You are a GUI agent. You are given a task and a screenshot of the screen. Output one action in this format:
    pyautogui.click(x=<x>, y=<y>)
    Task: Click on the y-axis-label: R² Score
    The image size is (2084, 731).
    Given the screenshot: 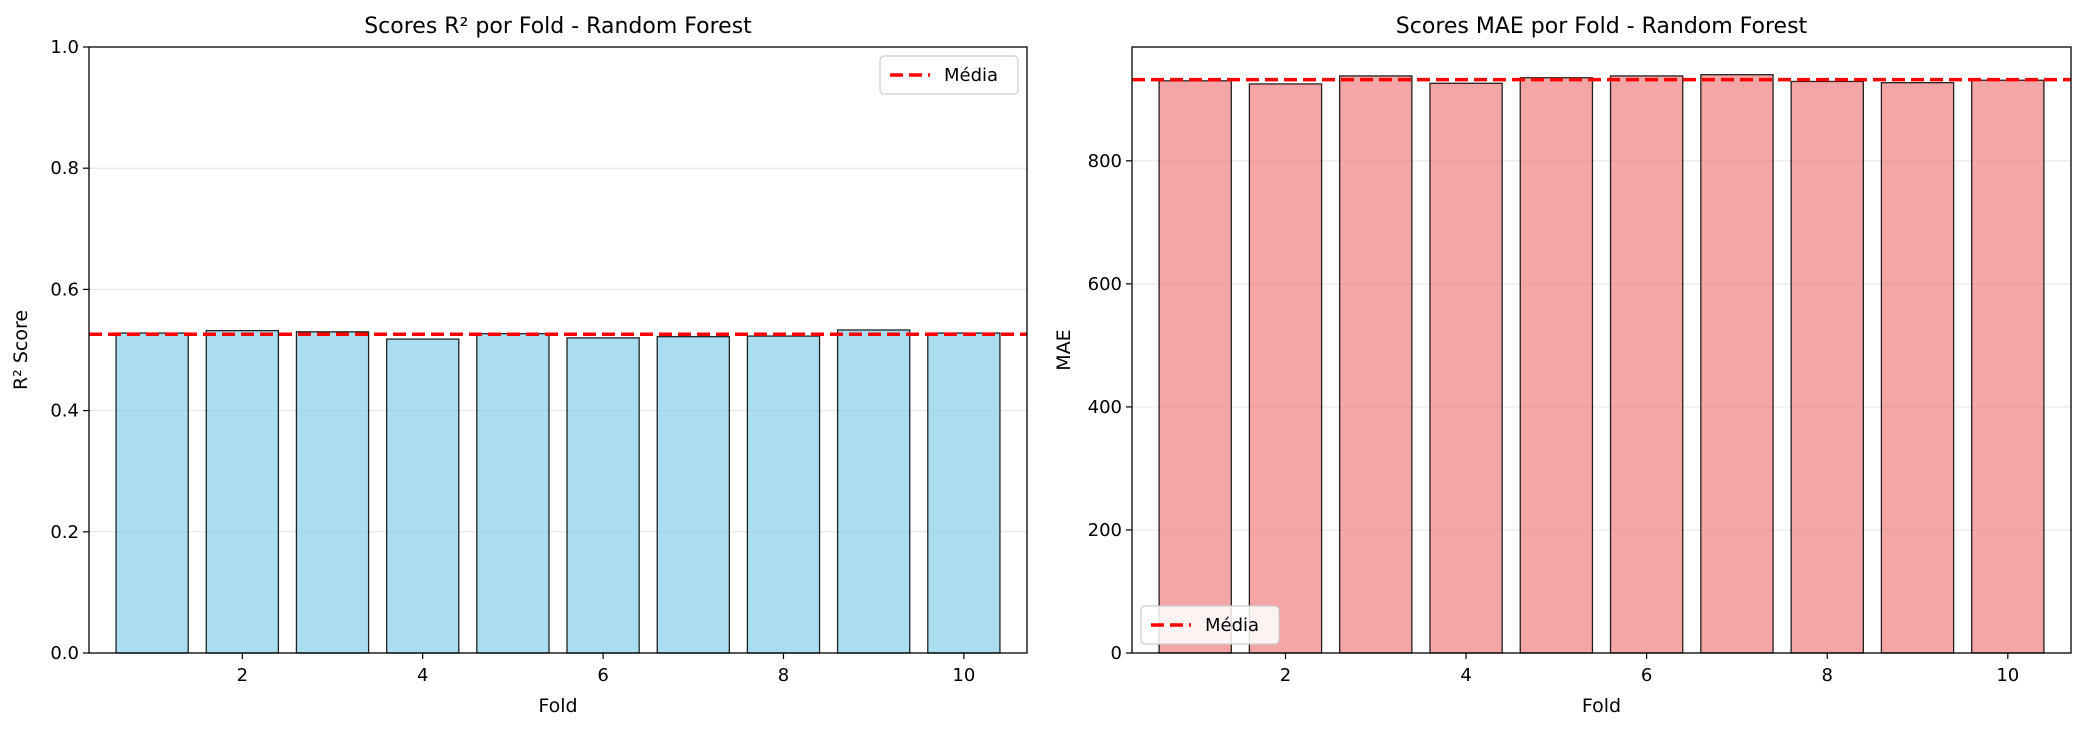 What is the action you would take?
    pyautogui.click(x=21, y=350)
    